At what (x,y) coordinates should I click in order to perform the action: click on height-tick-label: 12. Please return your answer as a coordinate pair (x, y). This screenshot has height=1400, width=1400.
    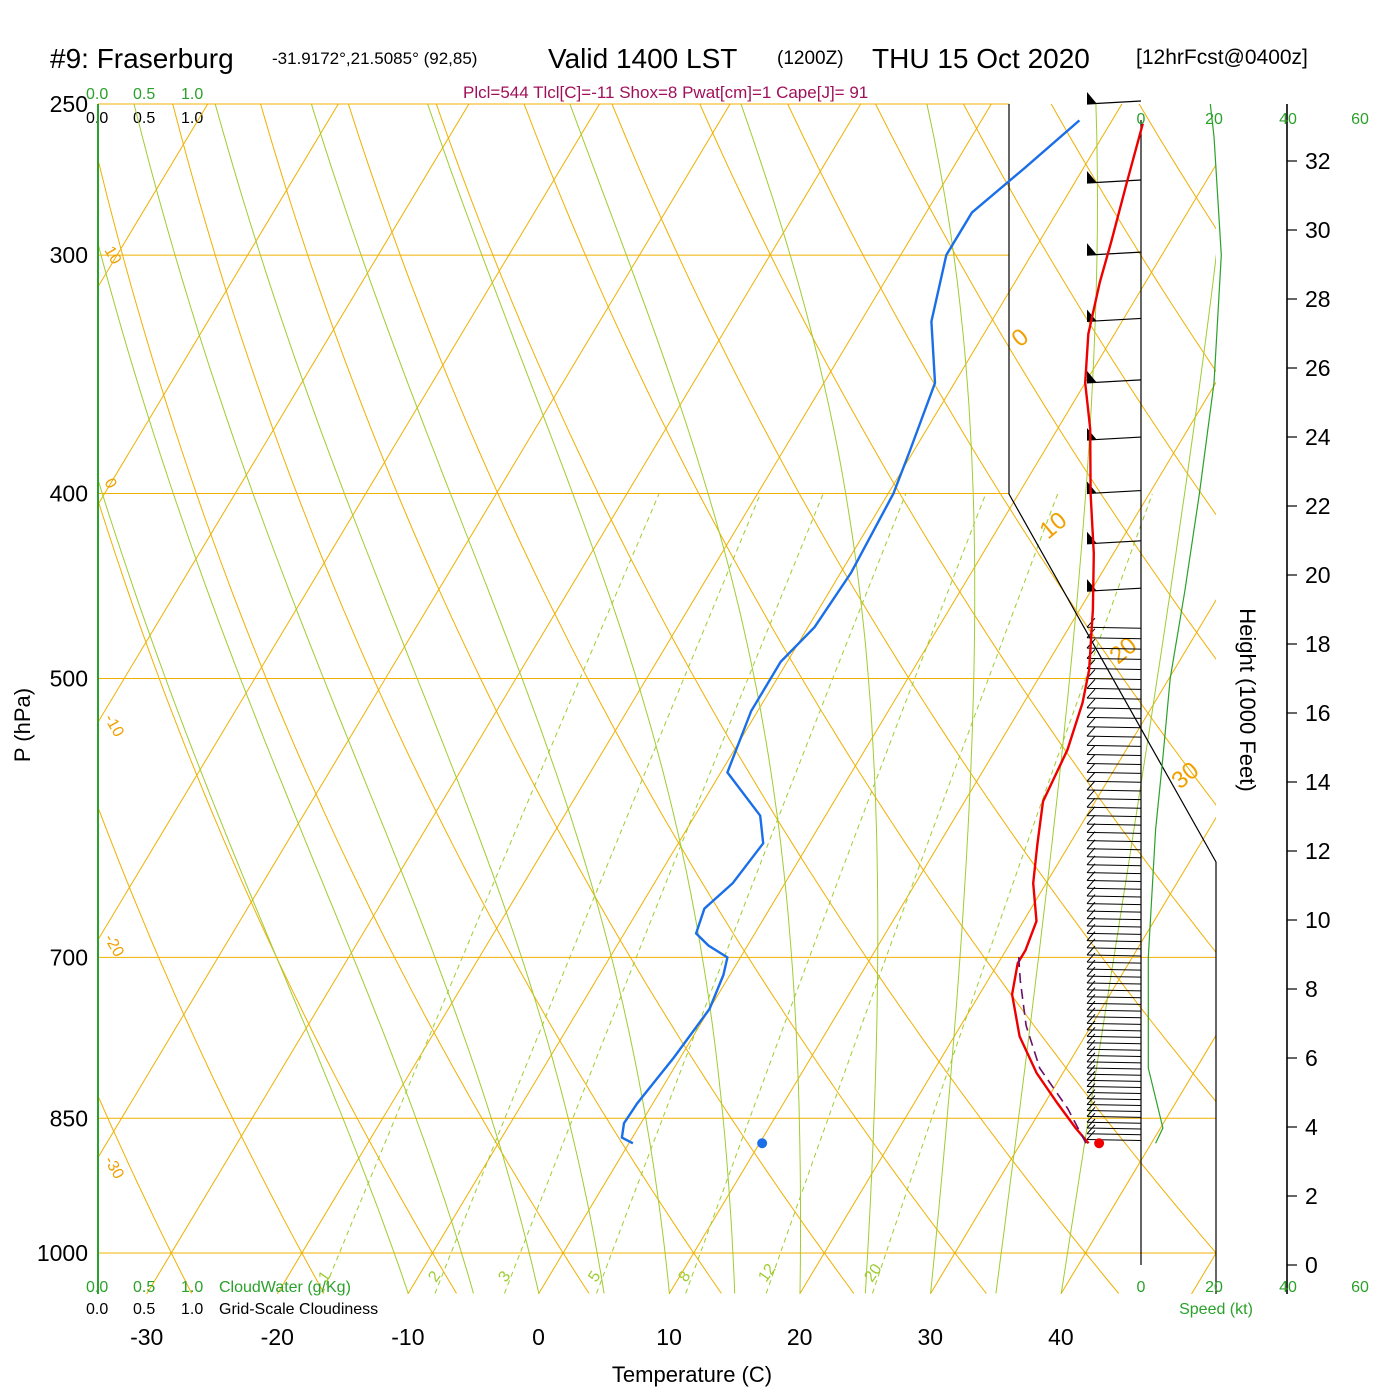
    Looking at the image, I should click on (1318, 851).